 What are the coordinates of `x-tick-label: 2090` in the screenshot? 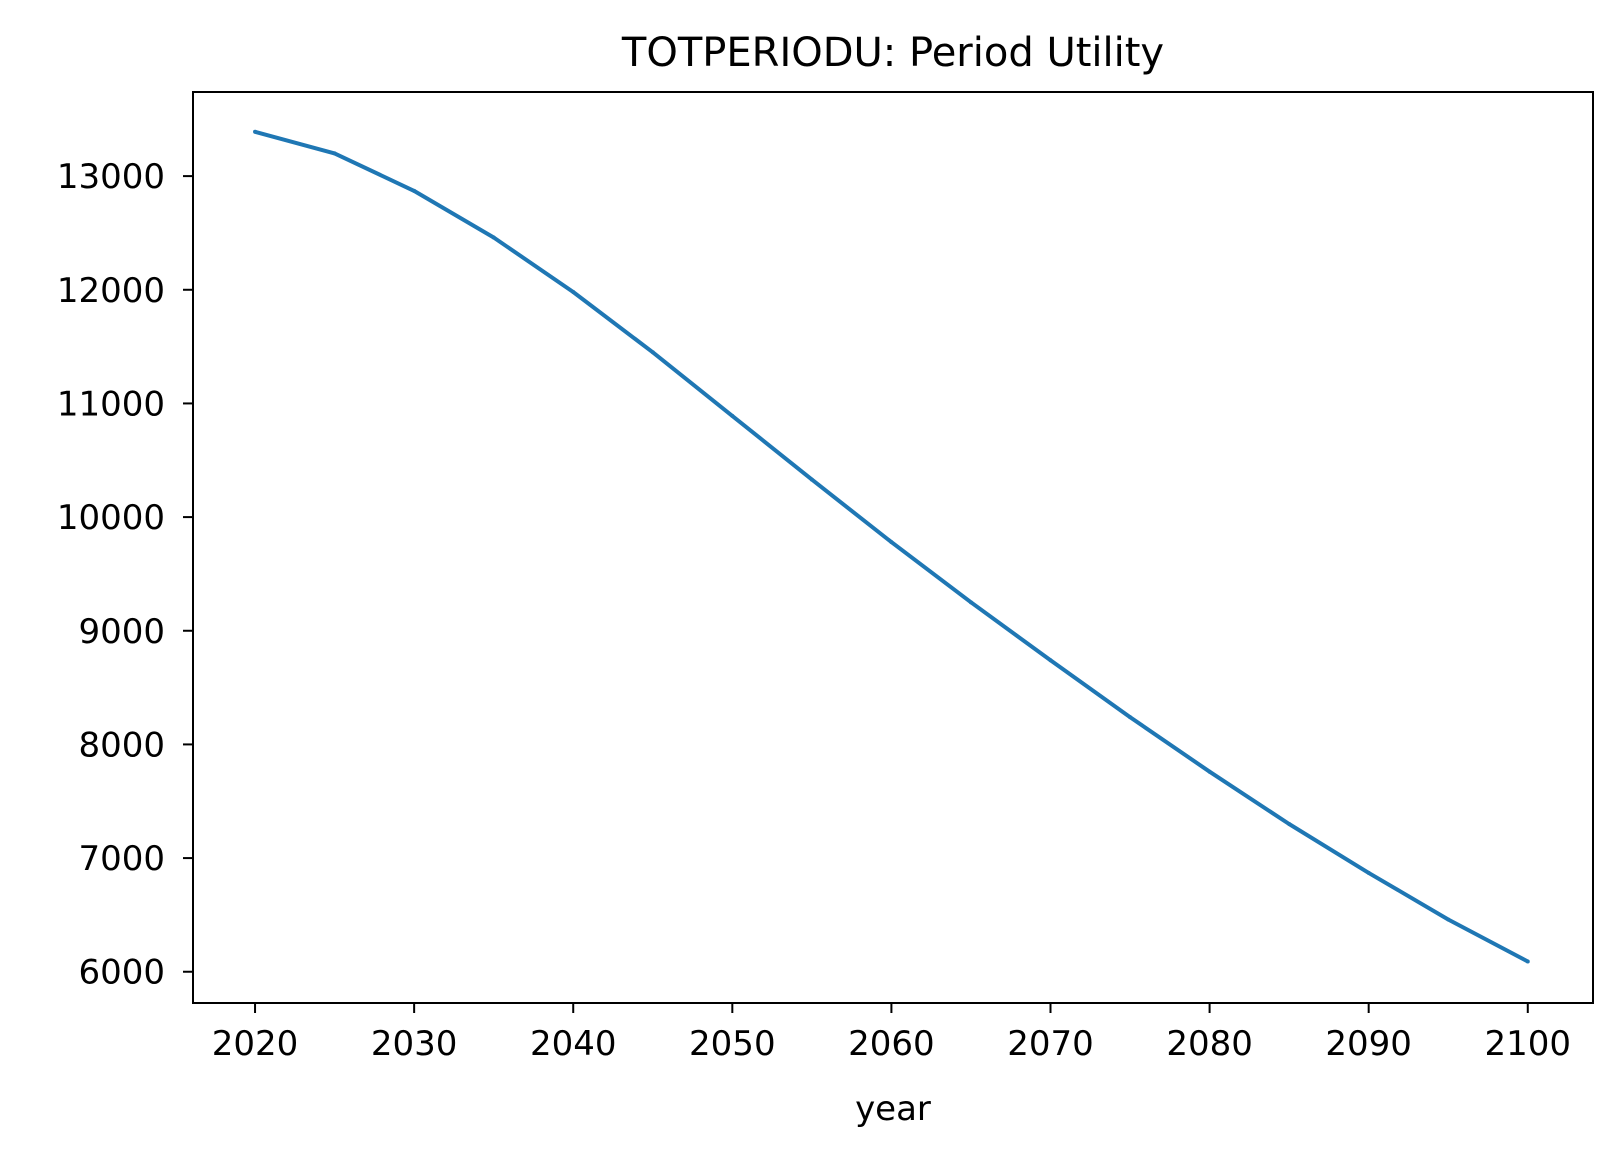 It's located at (1368, 1044).